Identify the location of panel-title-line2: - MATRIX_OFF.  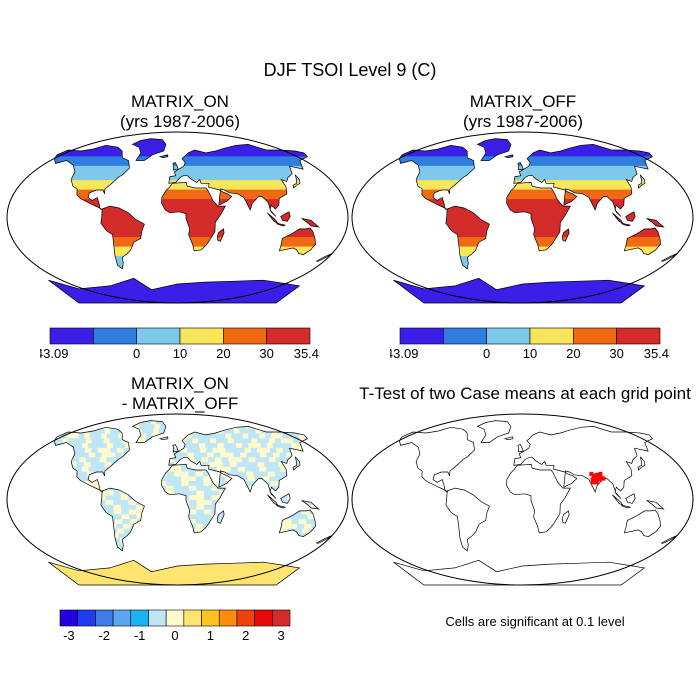
(180, 403).